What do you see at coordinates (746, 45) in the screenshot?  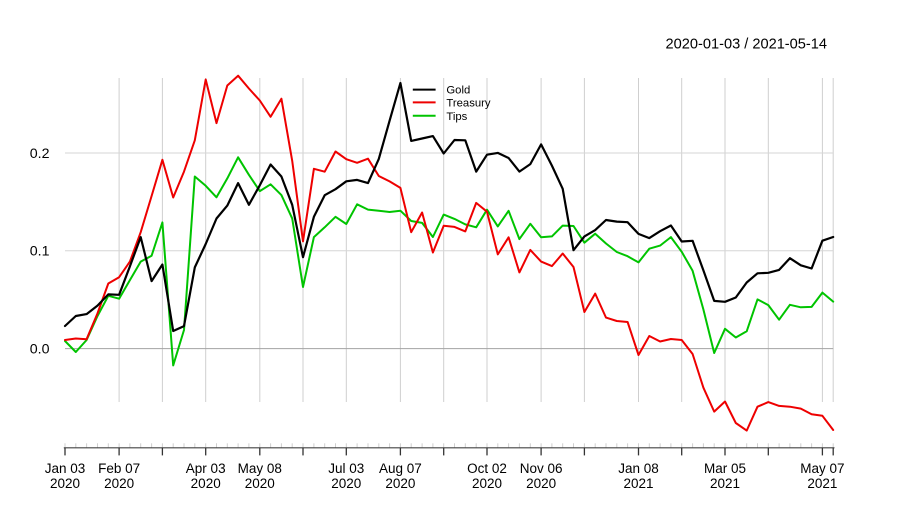 I see `svg-text: 2020-01-03 / 2021-05-14` at bounding box center [746, 45].